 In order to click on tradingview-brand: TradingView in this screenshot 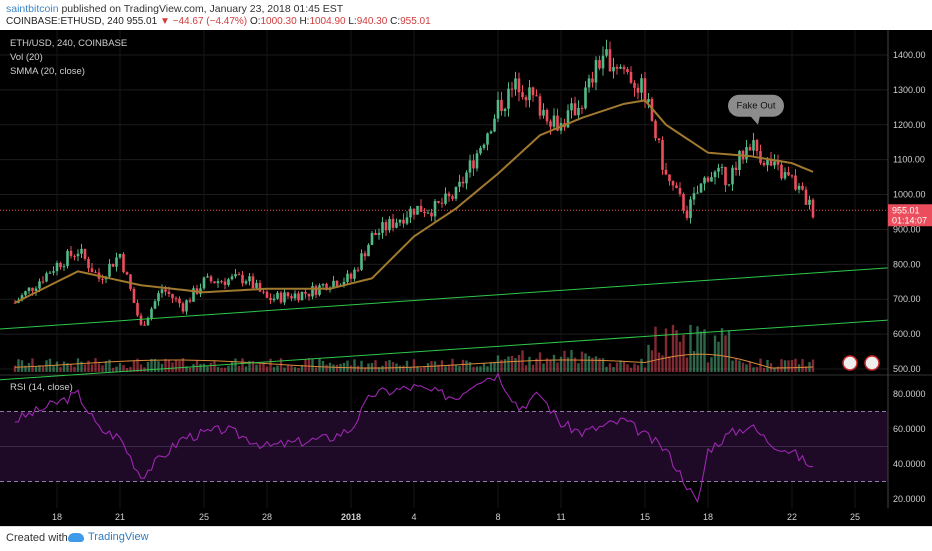, I will do `click(118, 537)`.